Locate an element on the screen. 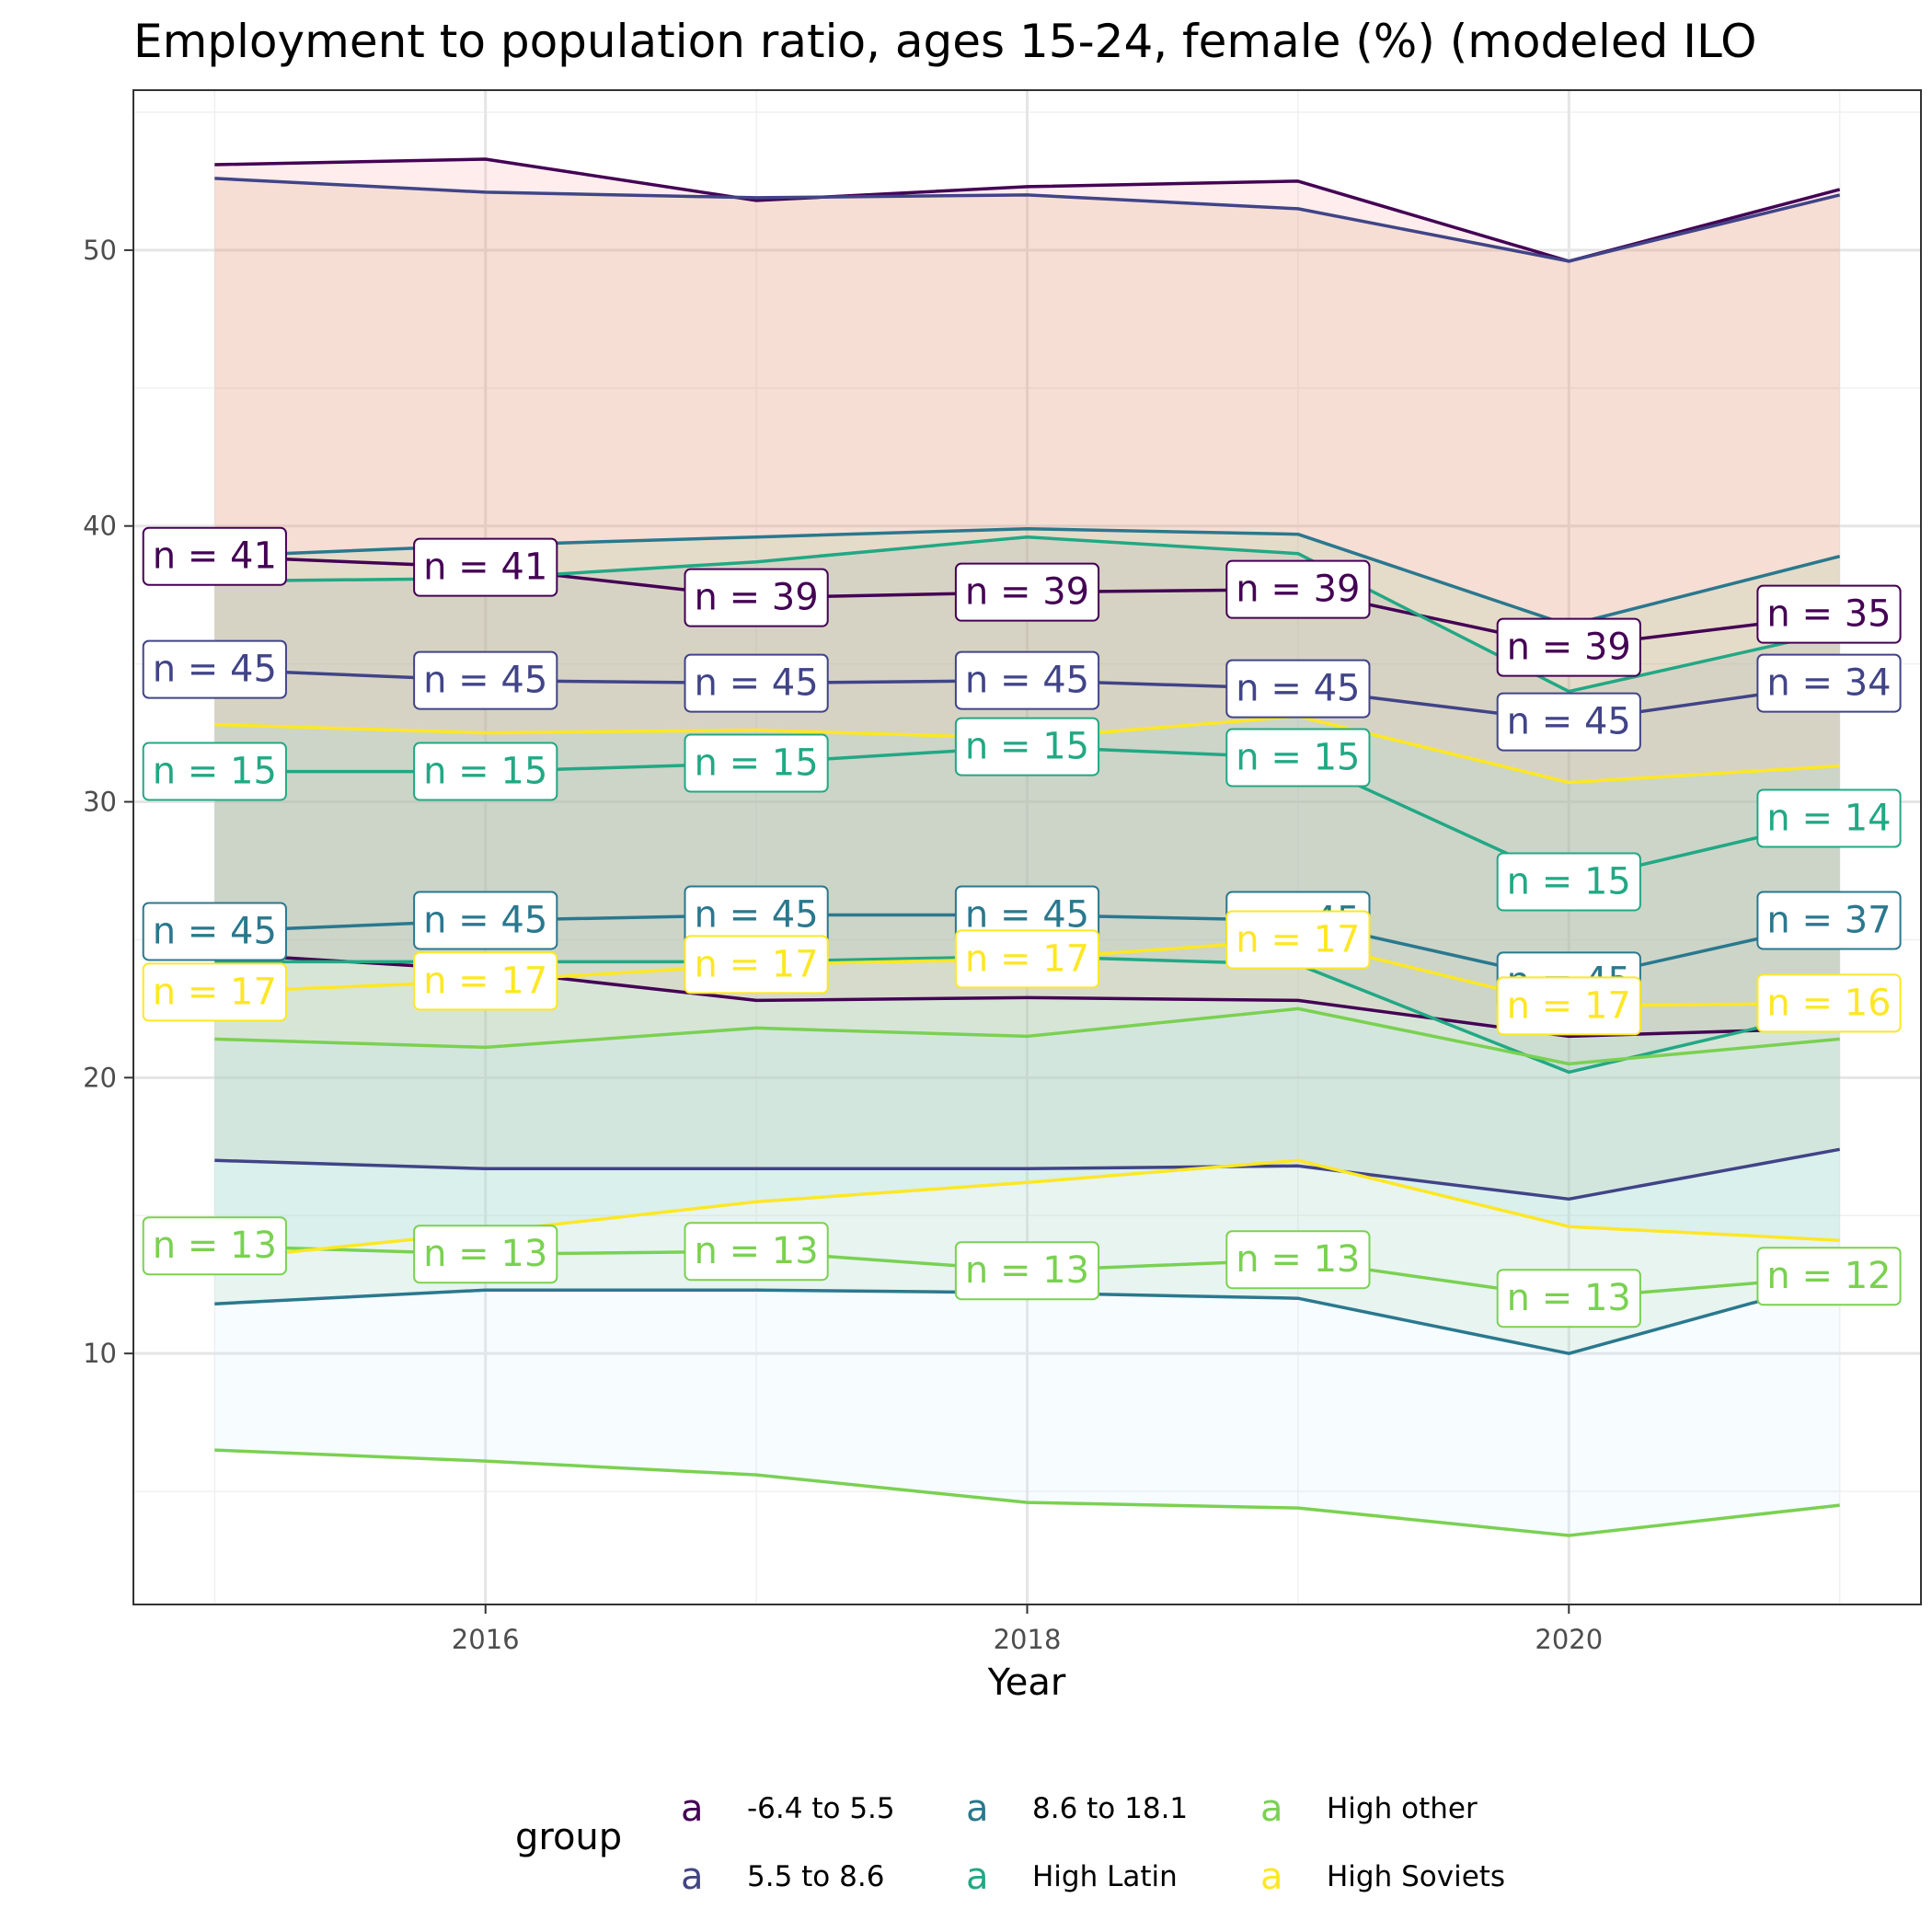  count-label: n = 35 is located at coordinates (1829, 614).